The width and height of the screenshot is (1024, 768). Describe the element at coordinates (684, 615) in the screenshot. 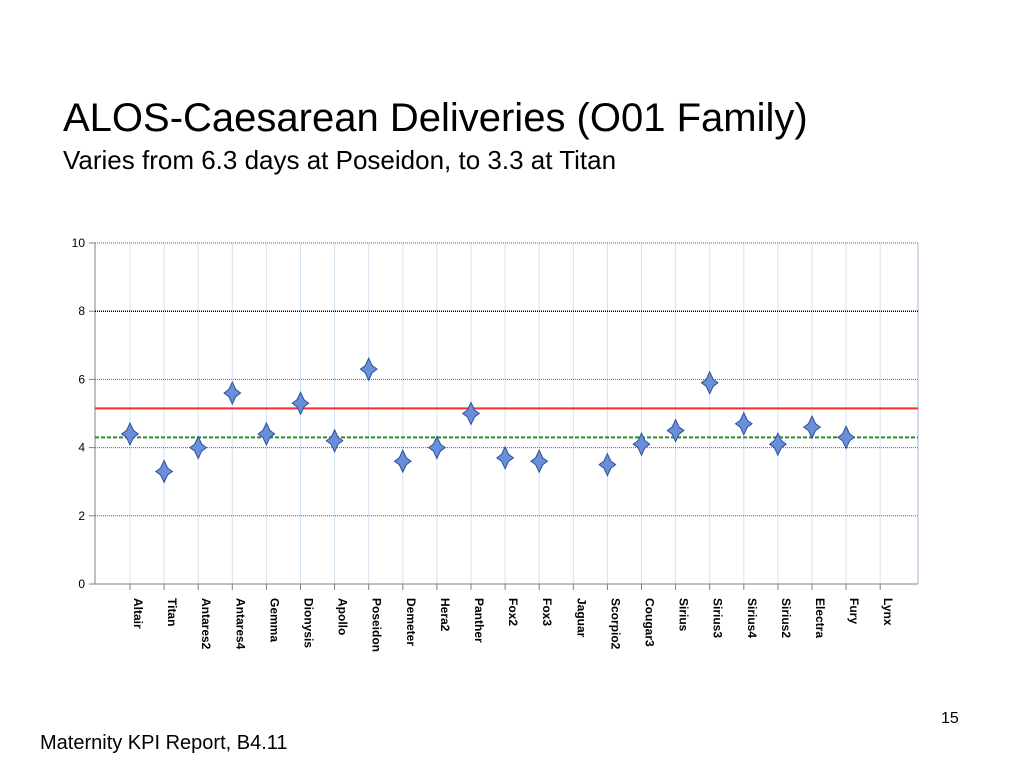

I see `x-category-label: Sirius` at that location.